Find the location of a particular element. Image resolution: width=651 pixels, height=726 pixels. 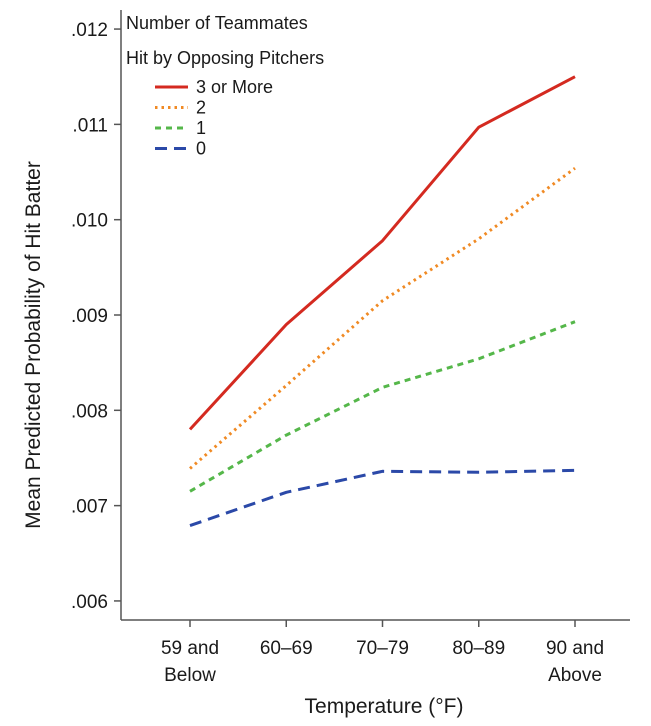

y-tick-label: .012 is located at coordinates (89, 30).